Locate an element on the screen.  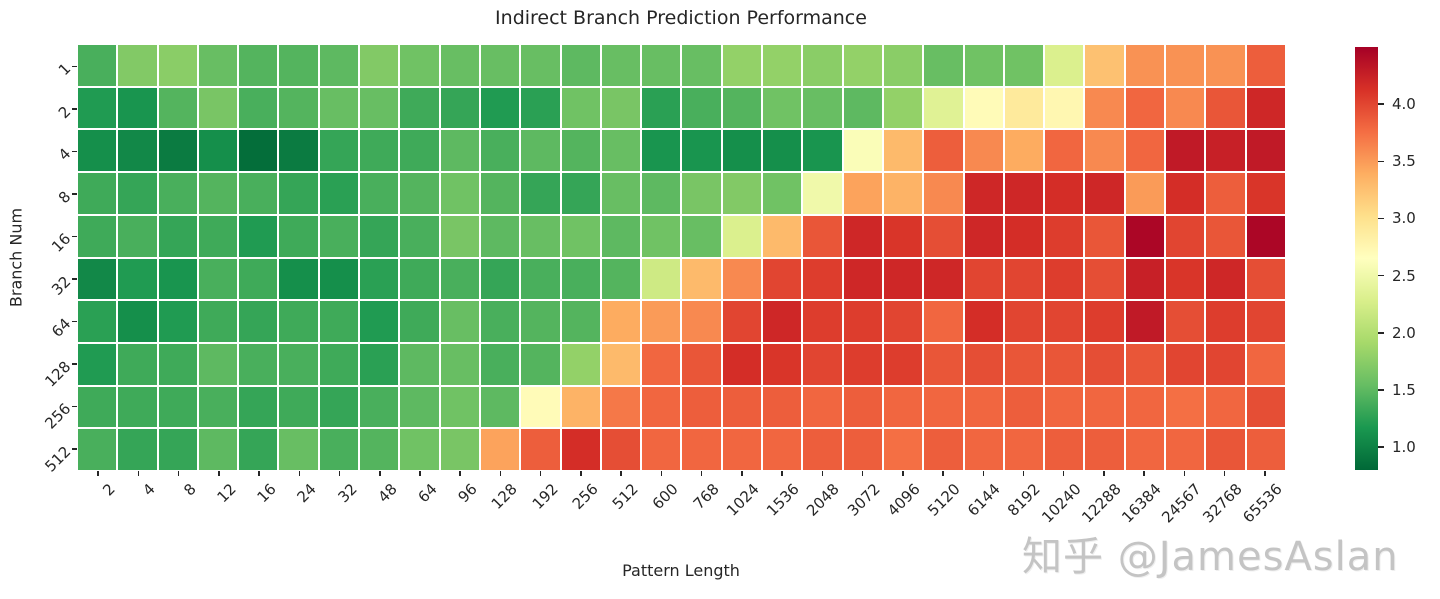
x-tick-label: 1024 is located at coordinates (742, 500).